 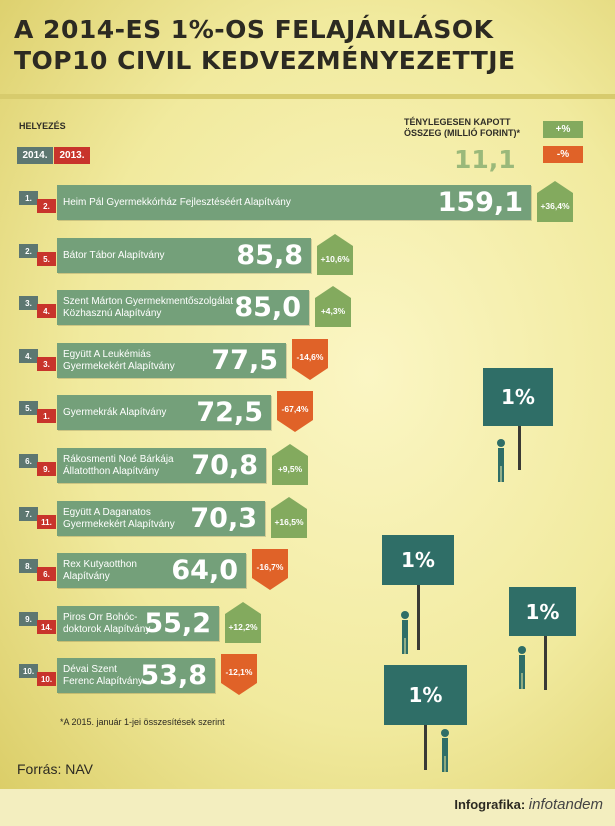 I want to click on bar: Bátor Tábor Alapítvány 85,8, so click(x=184, y=255).